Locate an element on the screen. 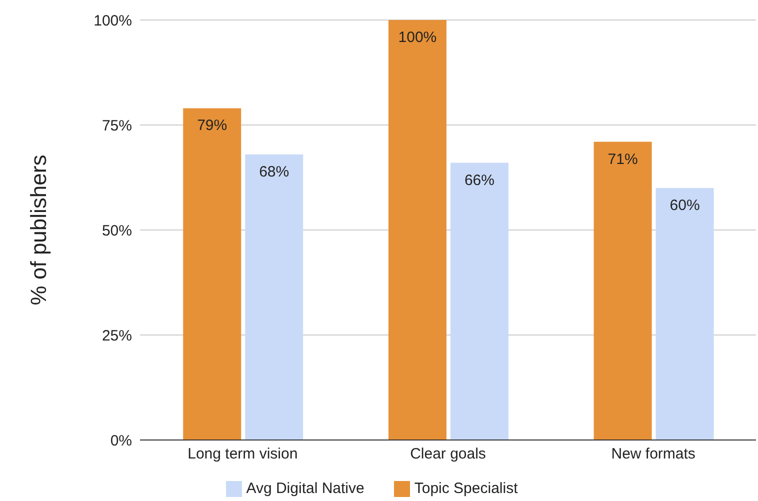 The height and width of the screenshot is (501, 758). x-tick-label: New formats is located at coordinates (653, 454).